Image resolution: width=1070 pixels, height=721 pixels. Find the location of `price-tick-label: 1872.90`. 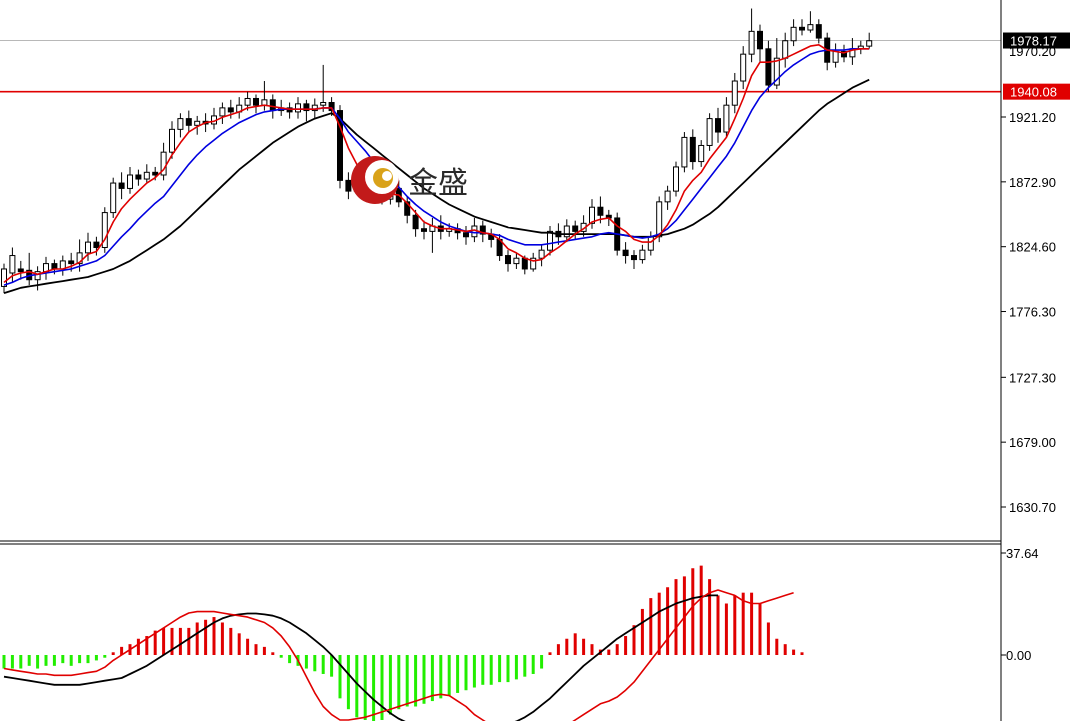

price-tick-label: 1872.90 is located at coordinates (1032, 182).